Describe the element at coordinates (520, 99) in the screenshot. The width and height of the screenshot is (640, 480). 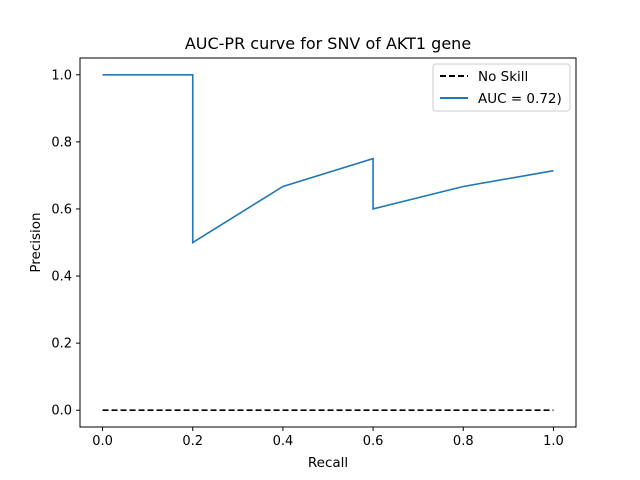
I see `legend-label-auc: AUC = 0.72)` at that location.